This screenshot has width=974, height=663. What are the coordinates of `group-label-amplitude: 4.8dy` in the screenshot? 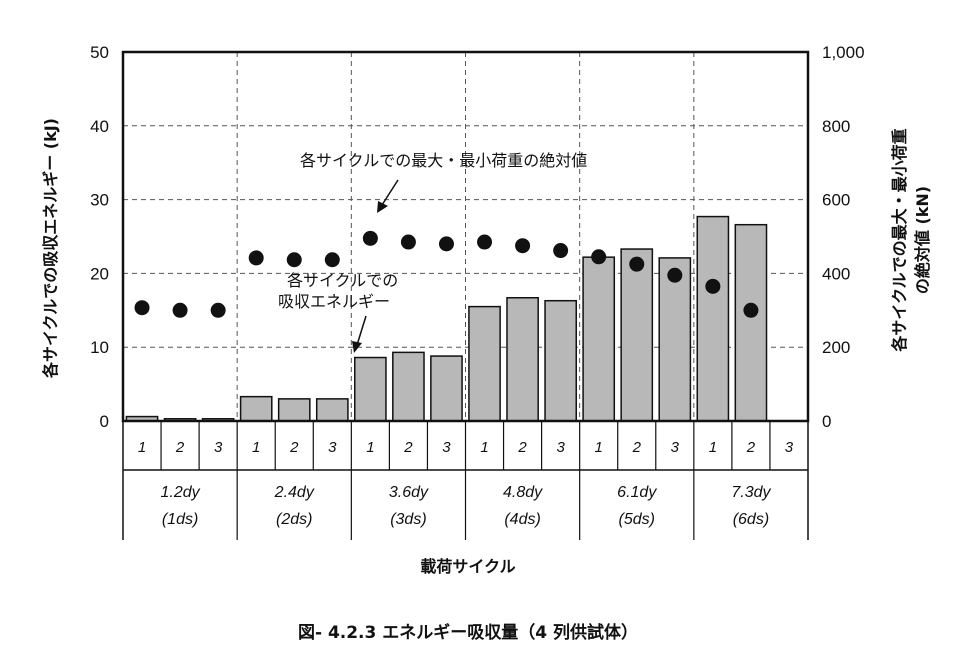 It's located at (523, 492).